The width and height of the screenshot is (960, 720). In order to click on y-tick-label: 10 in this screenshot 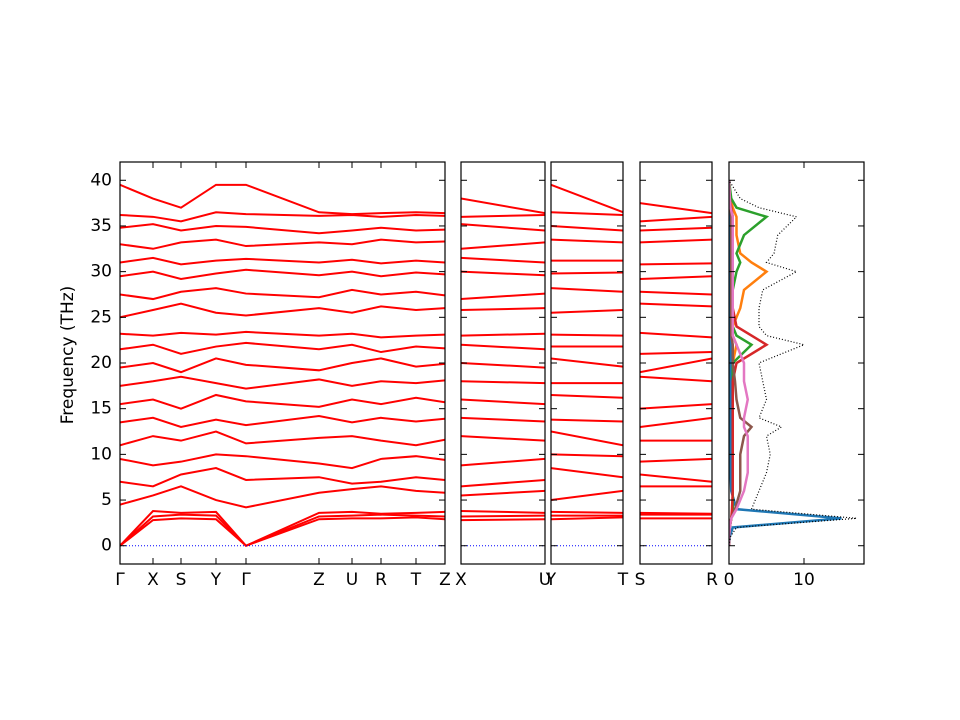, I will do `click(101, 454)`.